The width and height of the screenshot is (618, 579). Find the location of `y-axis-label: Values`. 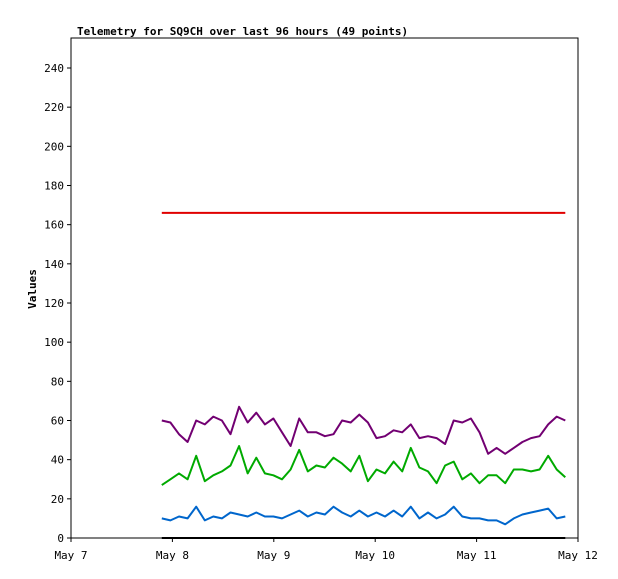

y-axis-label: Values is located at coordinates (32, 289).